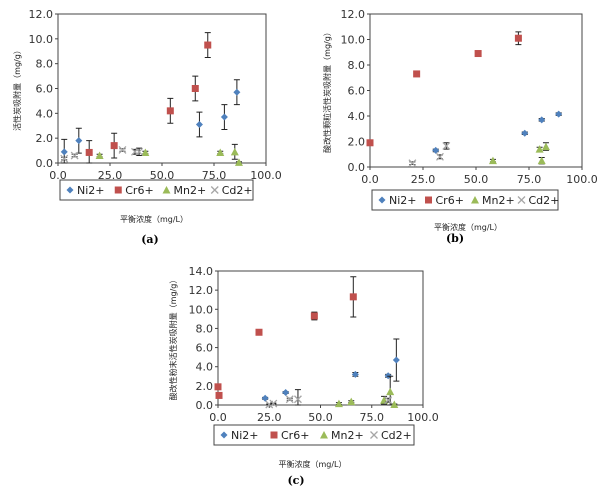 This screenshot has width=600, height=496. I want to click on y-tick-label: 10.0, so click(353, 40).